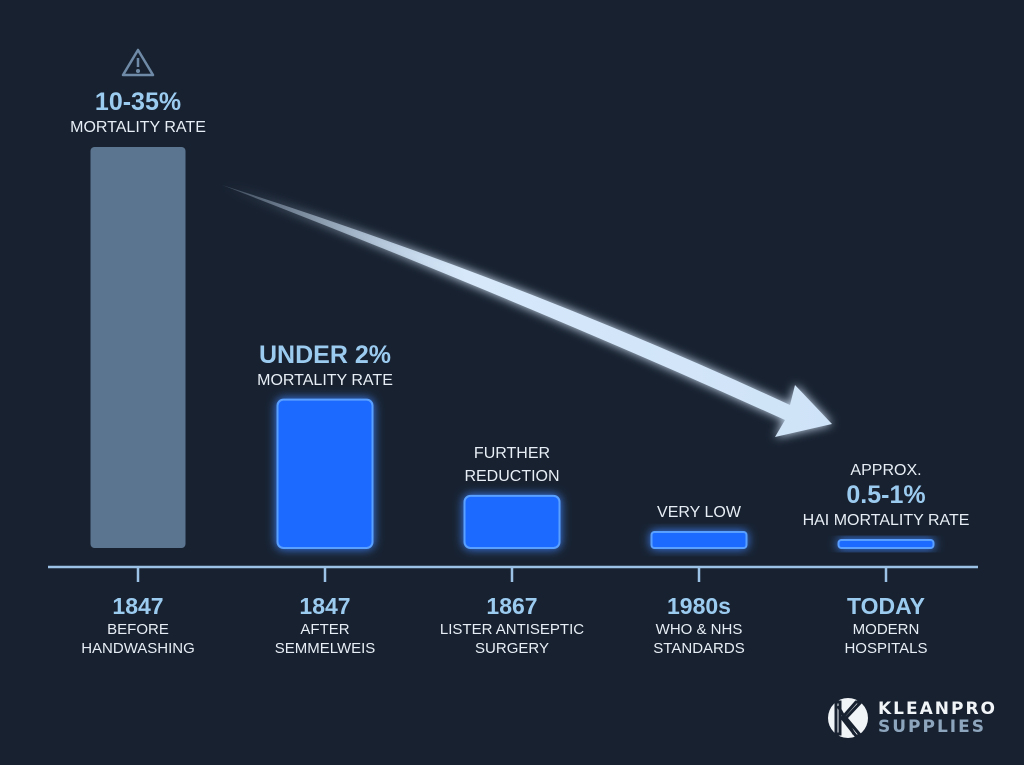  Describe the element at coordinates (886, 494) in the screenshot. I see `bar-label-value: 0.5-1%` at that location.